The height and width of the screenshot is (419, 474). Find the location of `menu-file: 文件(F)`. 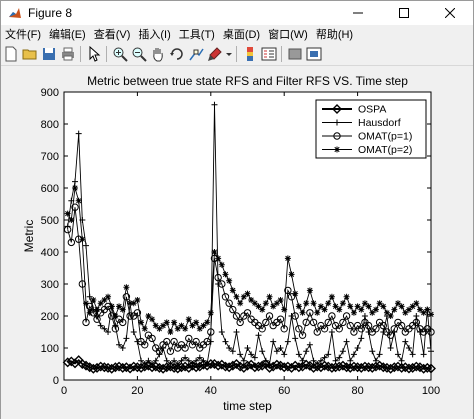

menu-file: 文件(F) is located at coordinates (23, 35).